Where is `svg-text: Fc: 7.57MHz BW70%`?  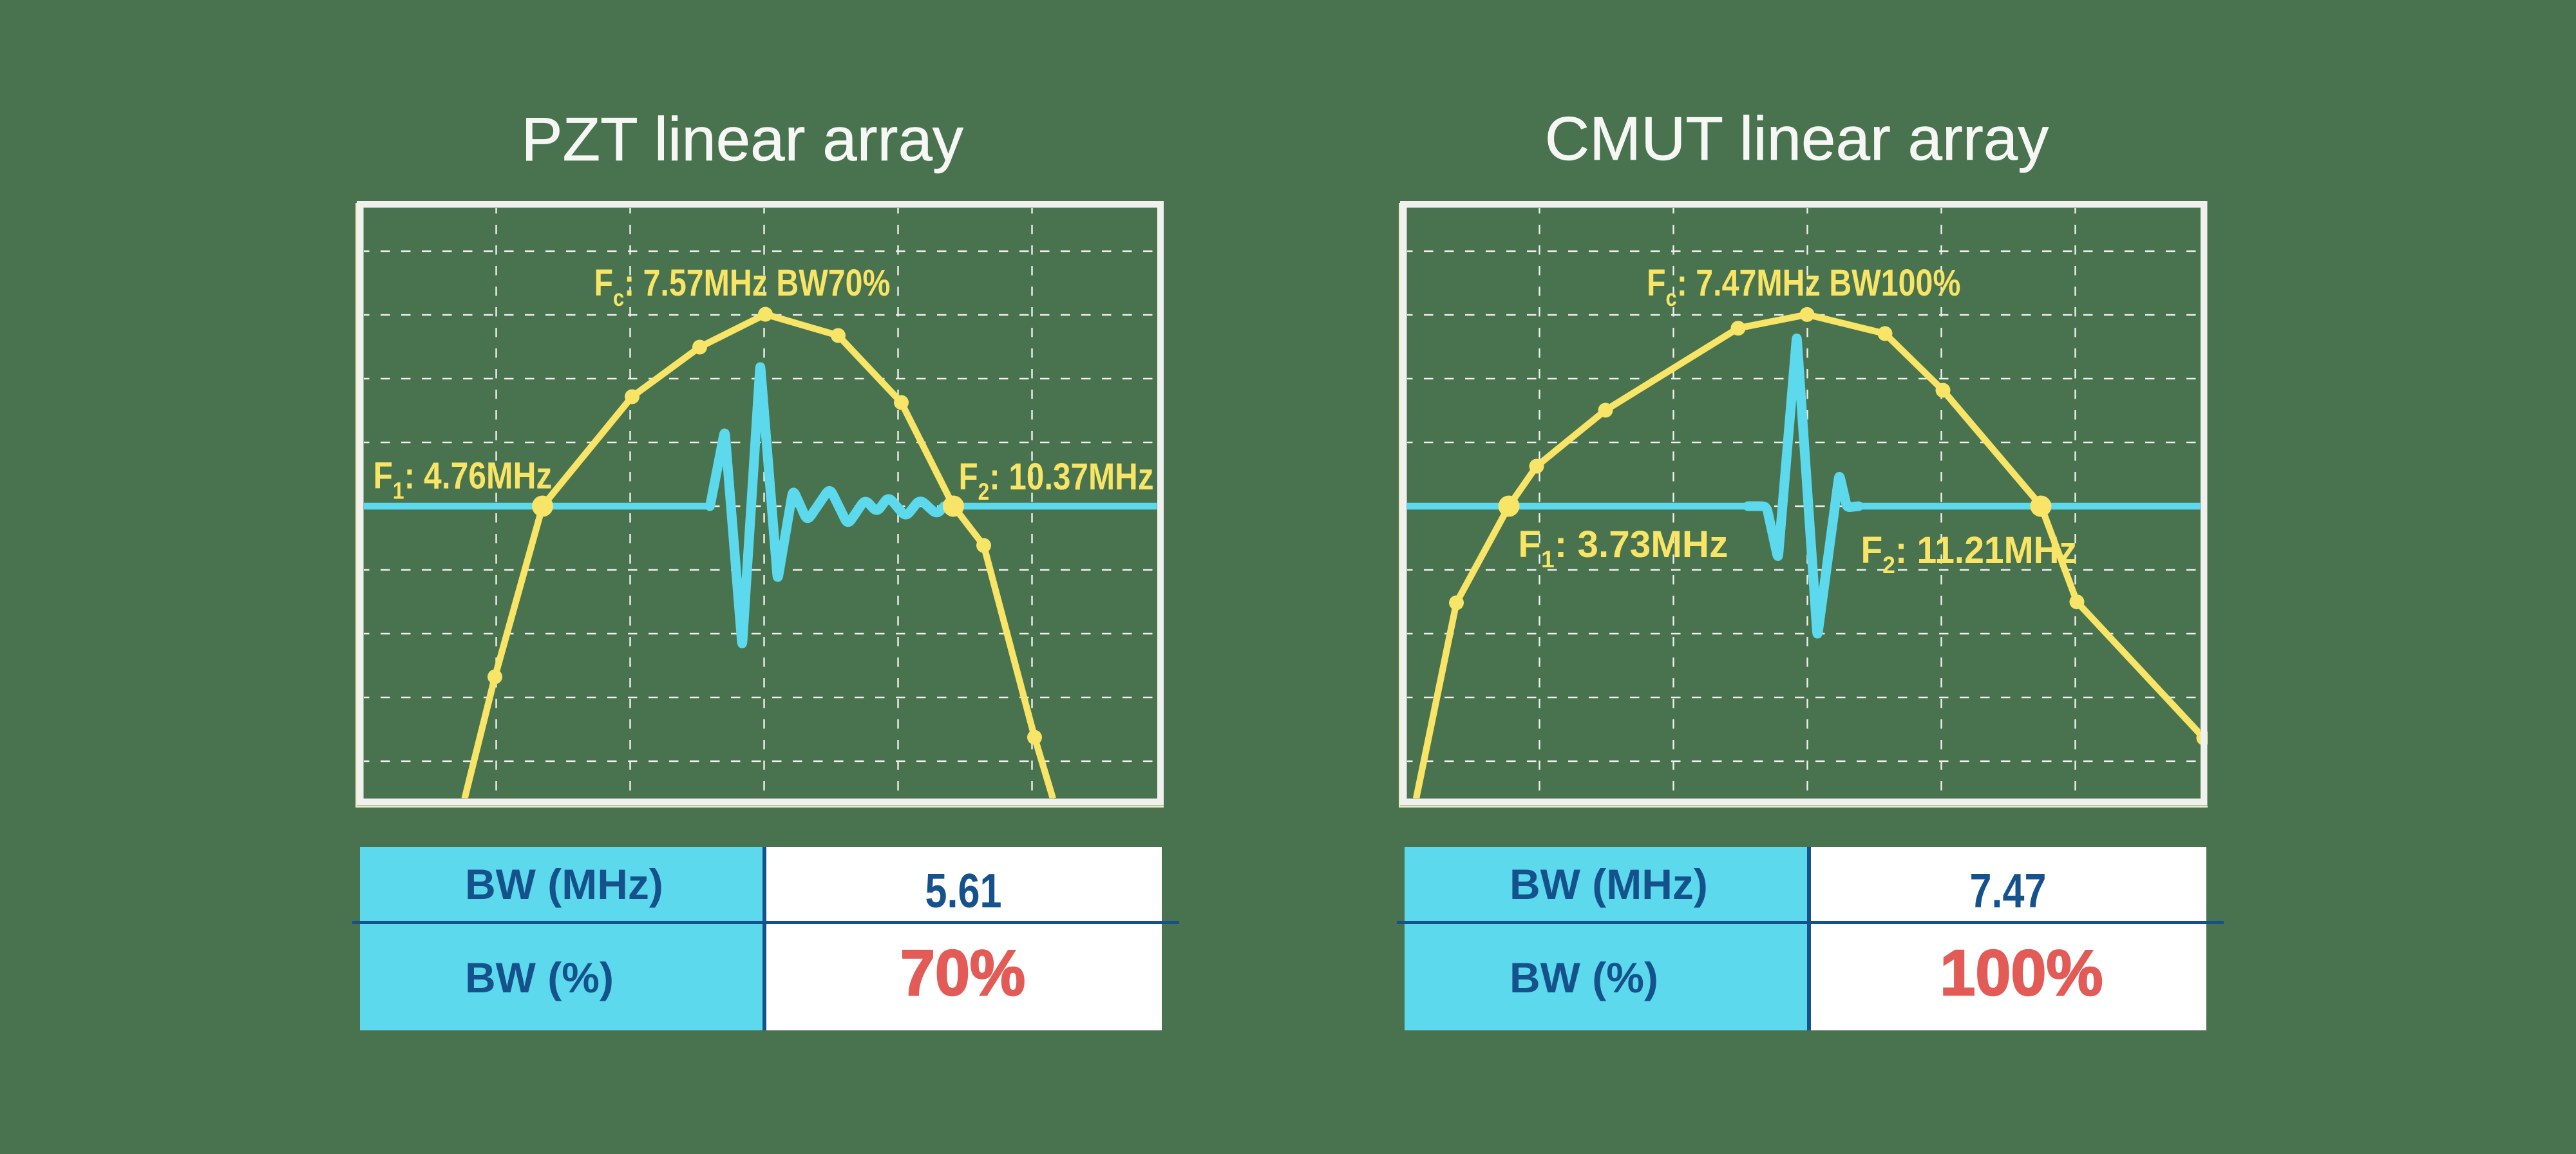
svg-text: Fc: 7.57MHz BW70% is located at coordinates (742, 287).